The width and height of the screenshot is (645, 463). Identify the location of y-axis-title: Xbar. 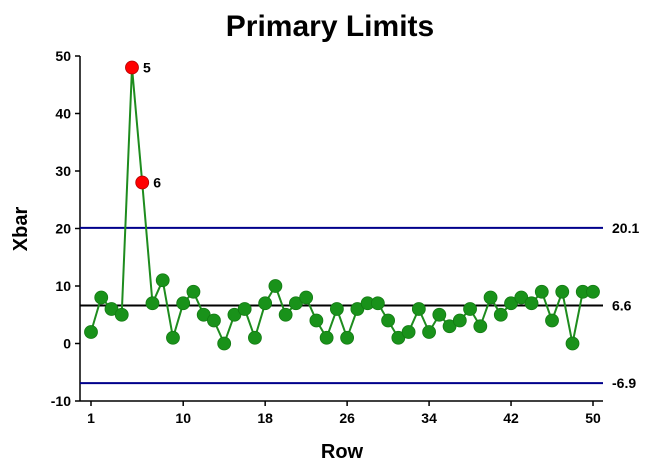
(21, 229).